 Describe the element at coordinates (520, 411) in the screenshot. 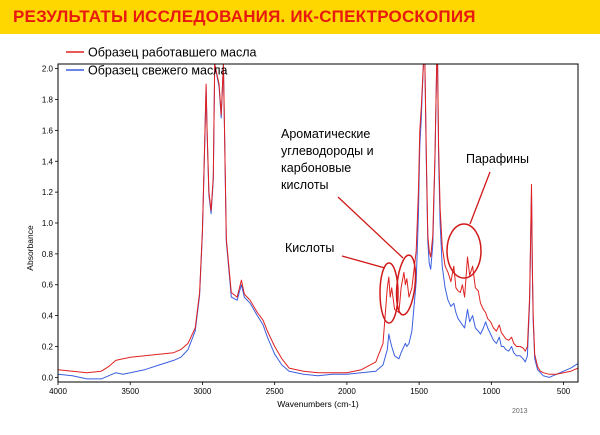

I see `footer-year: 2013` at that location.